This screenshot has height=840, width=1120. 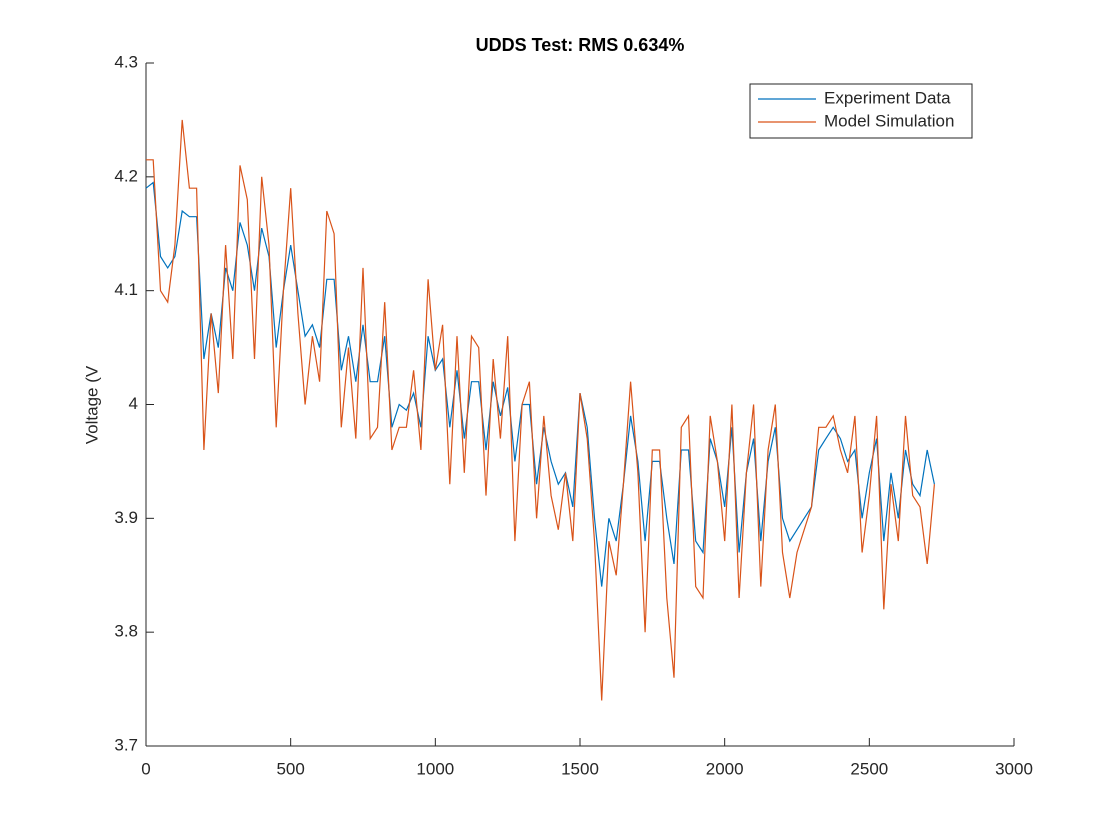 What do you see at coordinates (145, 768) in the screenshot?
I see `x-tick-label: 0` at bounding box center [145, 768].